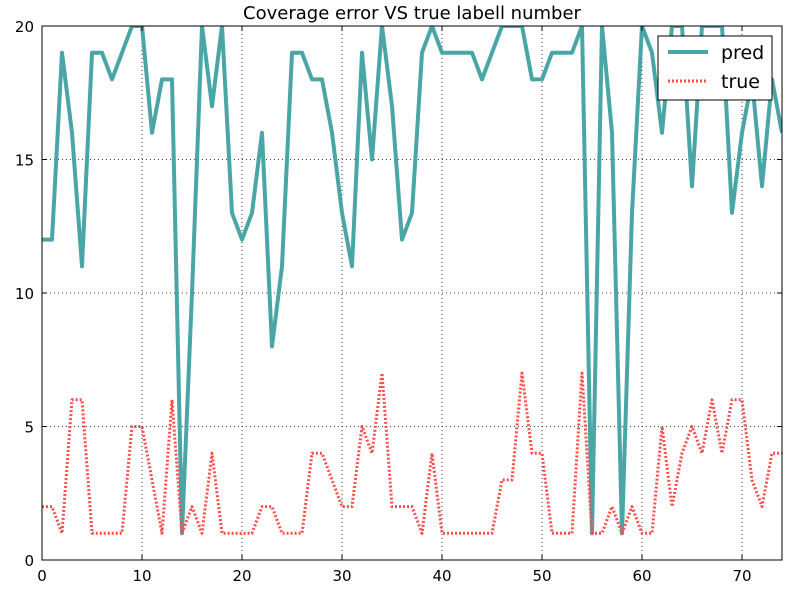 This screenshot has width=800, height=600. I want to click on x-tick-label: 10, so click(141, 576).